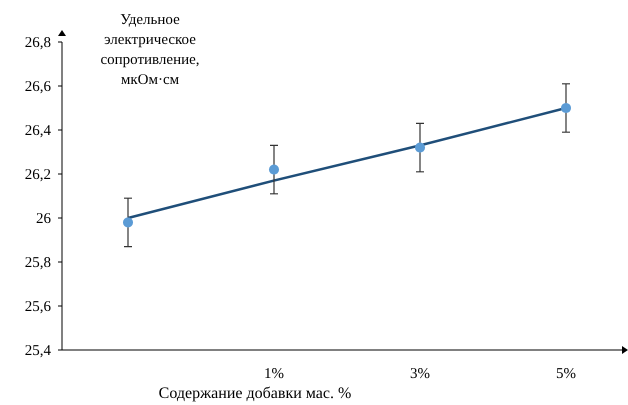 This screenshot has width=628, height=405. I want to click on y-tick-label: 25,4, so click(38, 350).